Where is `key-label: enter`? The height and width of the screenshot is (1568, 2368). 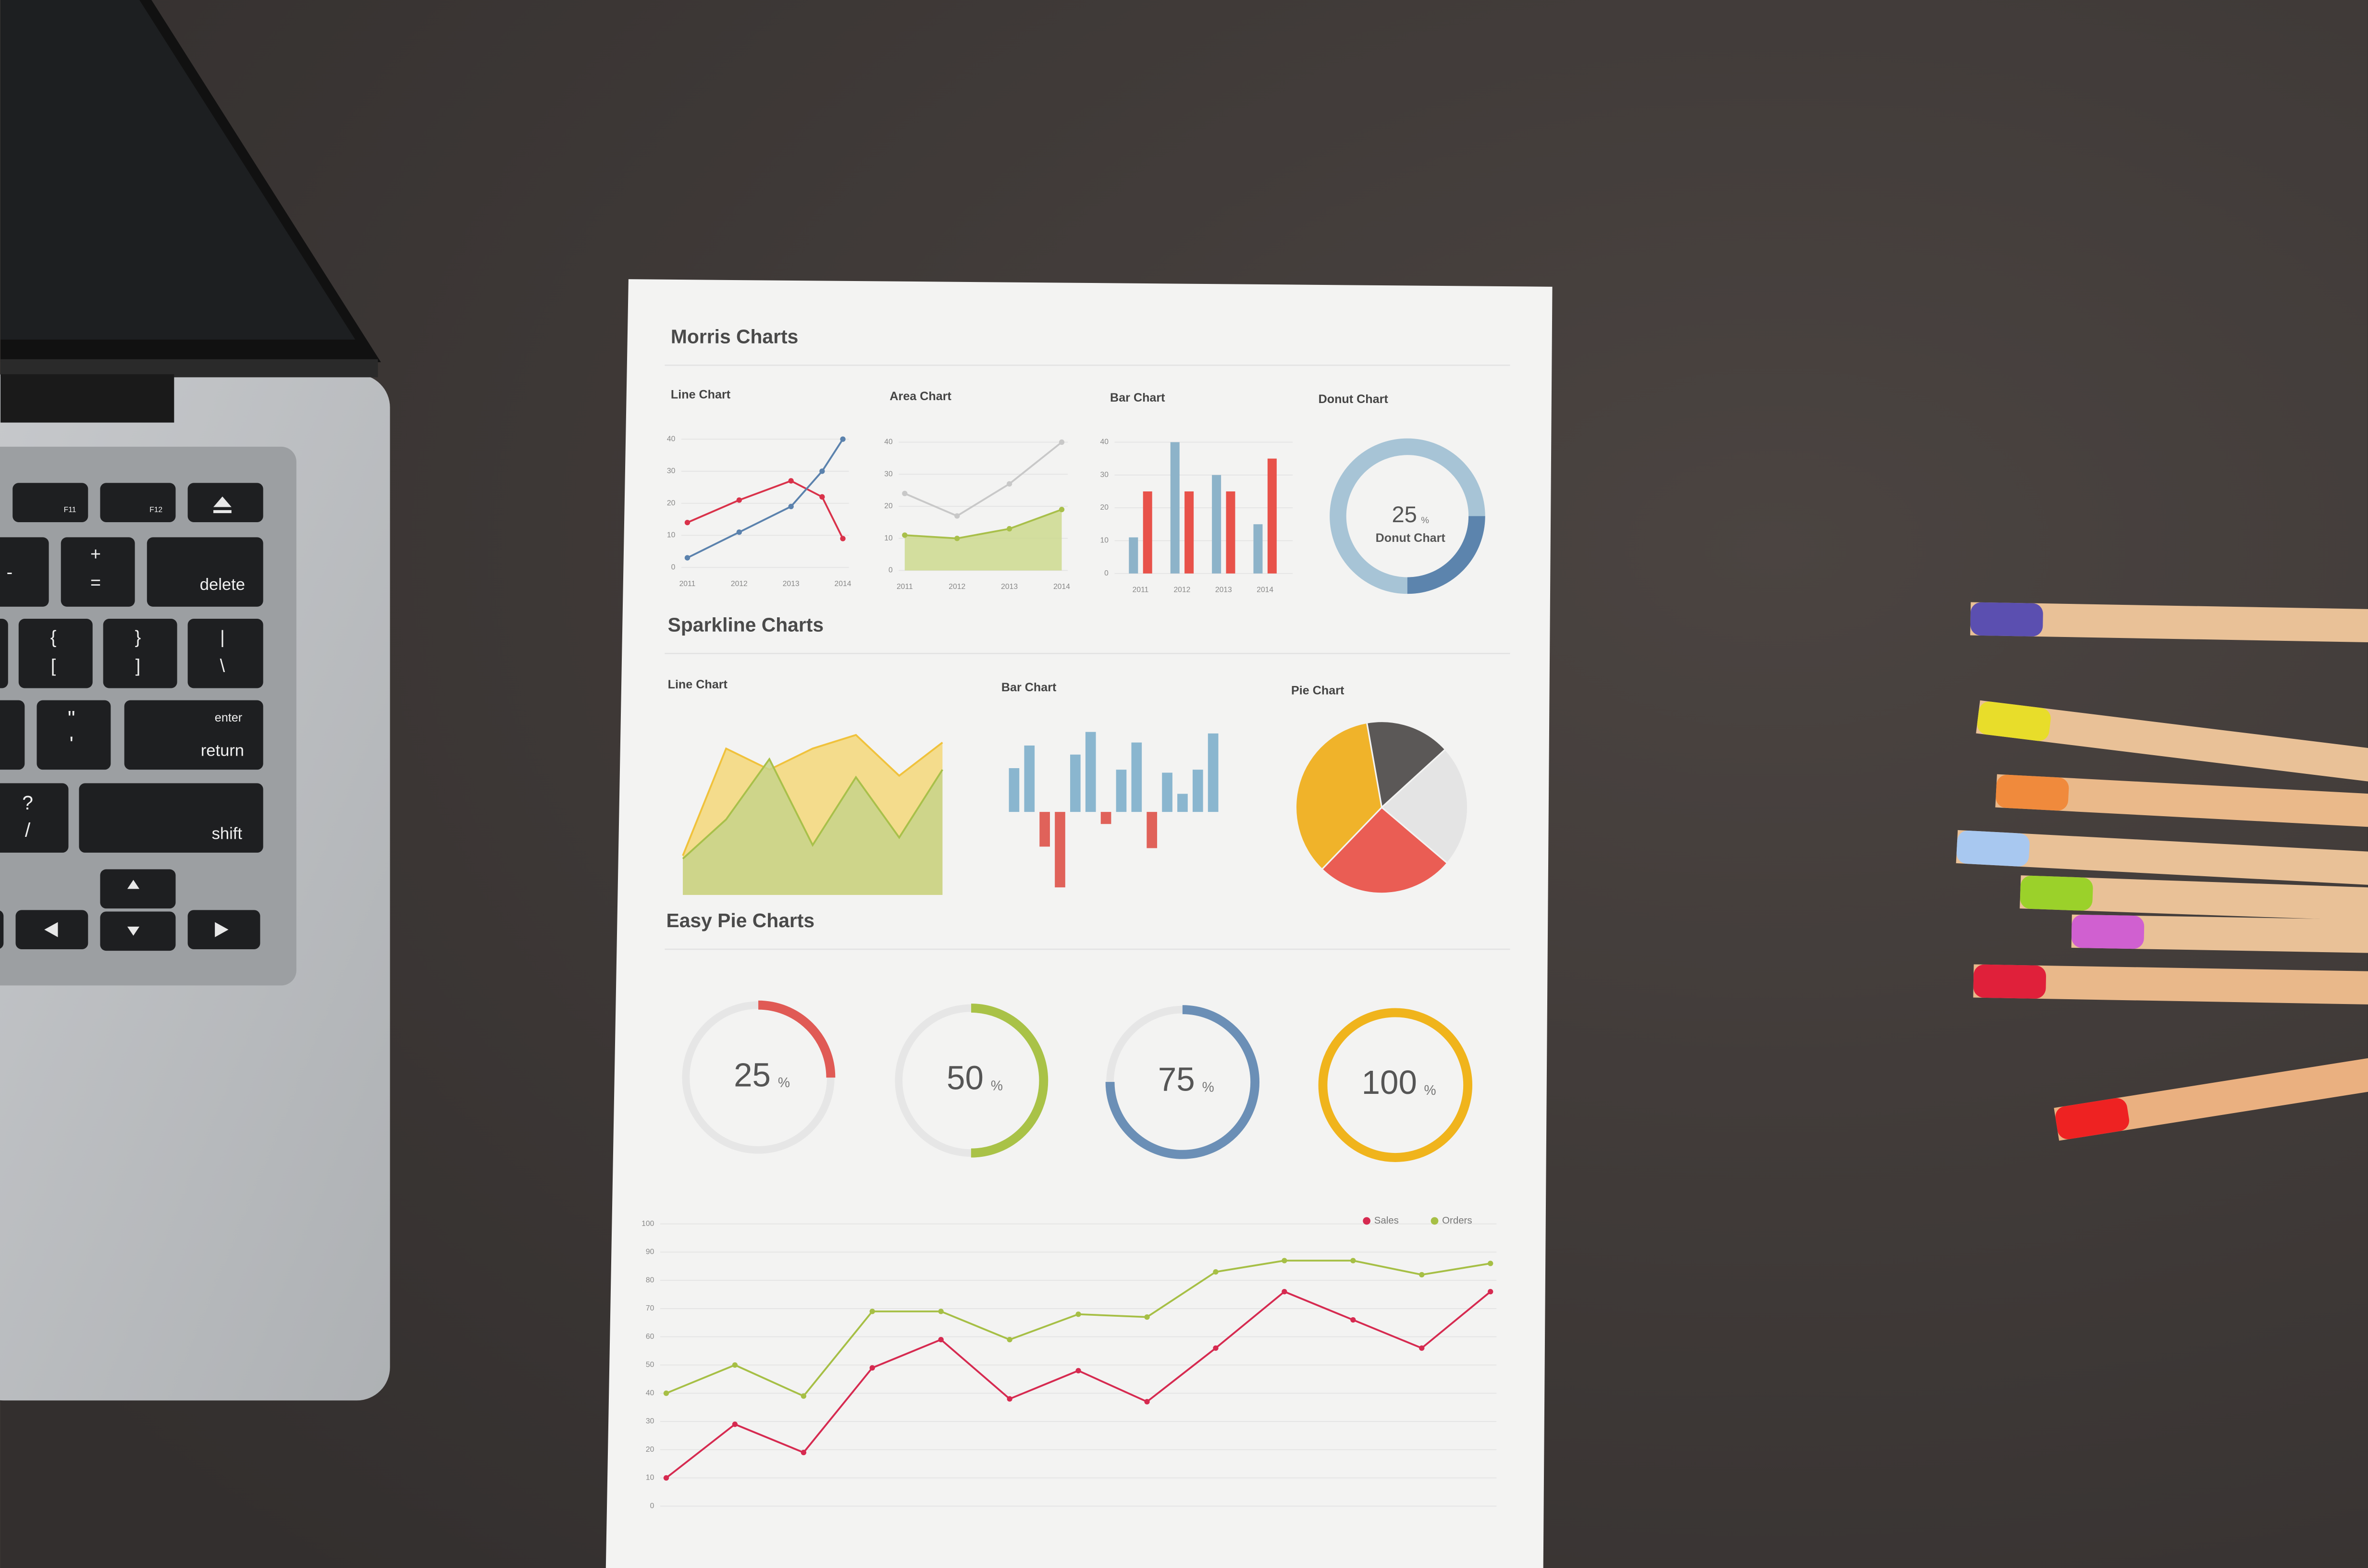
key-label: enter is located at coordinates (228, 718).